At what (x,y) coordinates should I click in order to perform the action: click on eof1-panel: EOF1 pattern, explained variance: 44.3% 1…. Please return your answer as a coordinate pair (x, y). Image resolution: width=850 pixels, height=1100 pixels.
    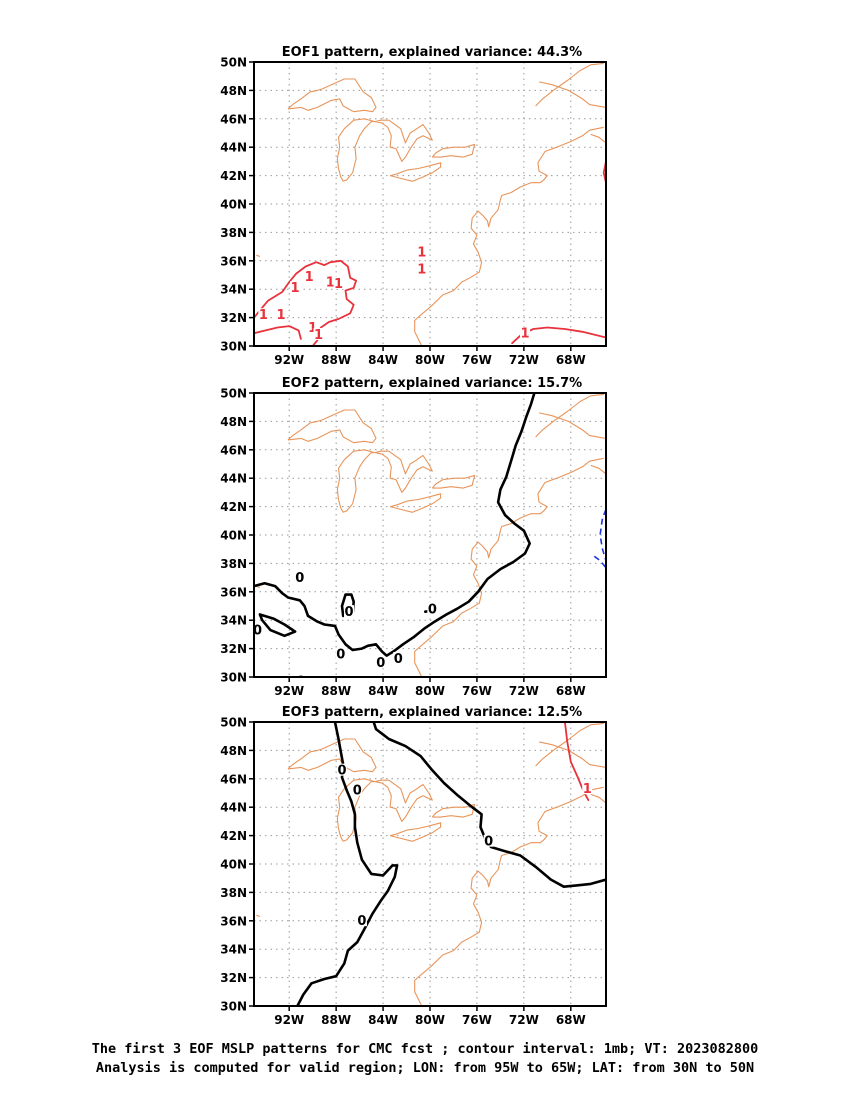
    Looking at the image, I should click on (413, 206).